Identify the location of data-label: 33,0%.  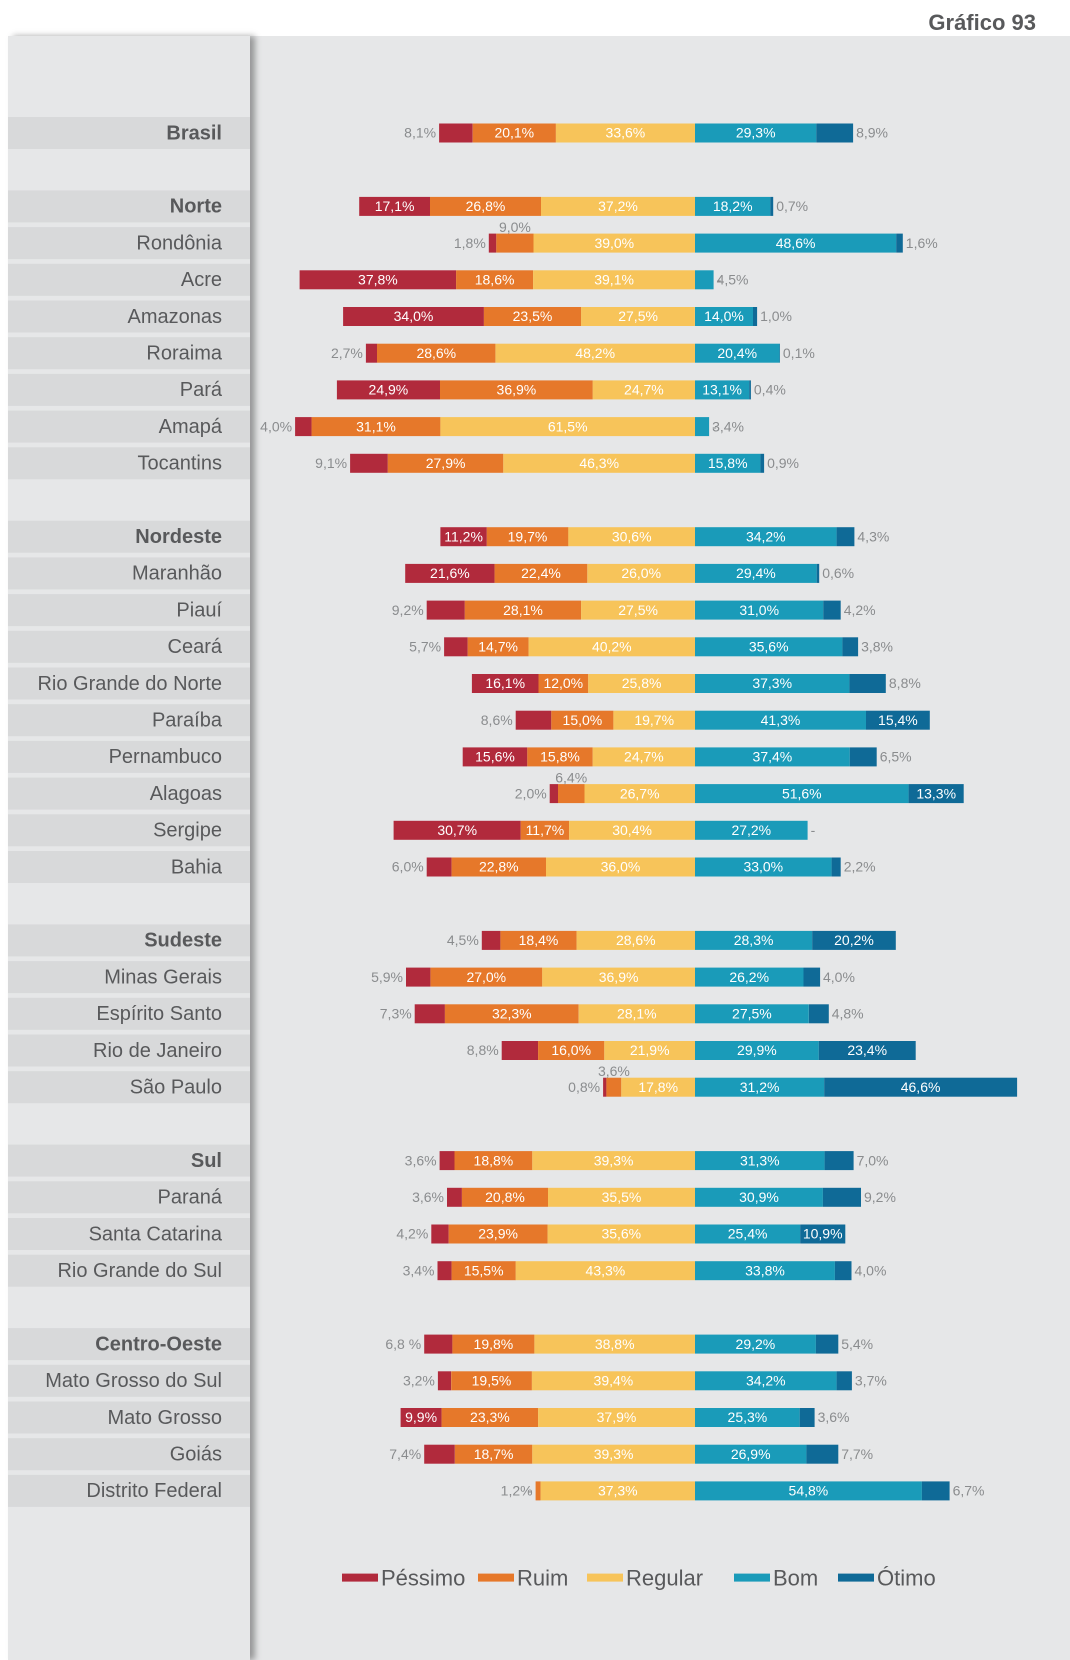
(763, 867).